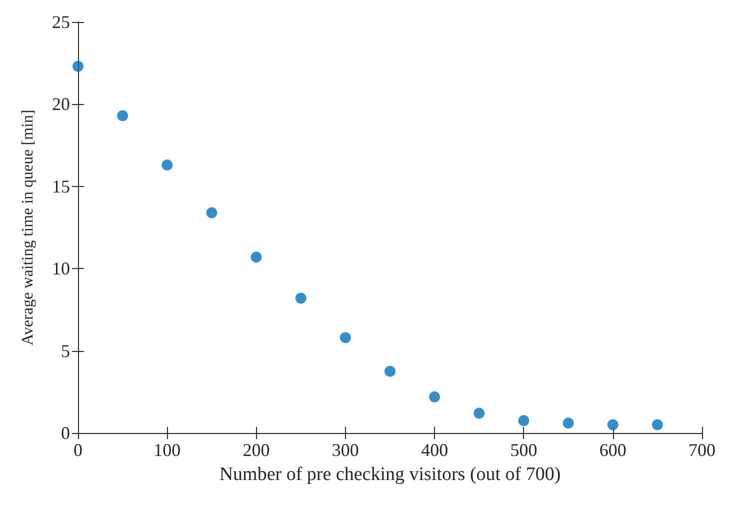 The image size is (732, 512). I want to click on x-tick-label: 300, so click(345, 450).